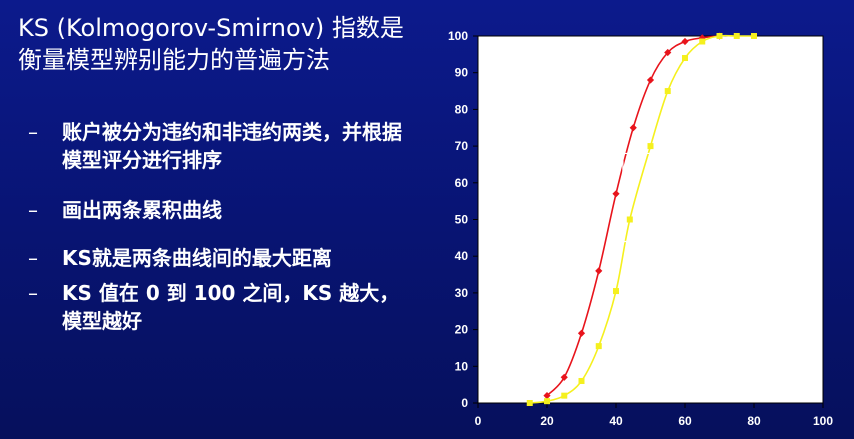  Describe the element at coordinates (654, 415) in the screenshot. I see `x-axis: 0 20 40 60 80 100` at that location.